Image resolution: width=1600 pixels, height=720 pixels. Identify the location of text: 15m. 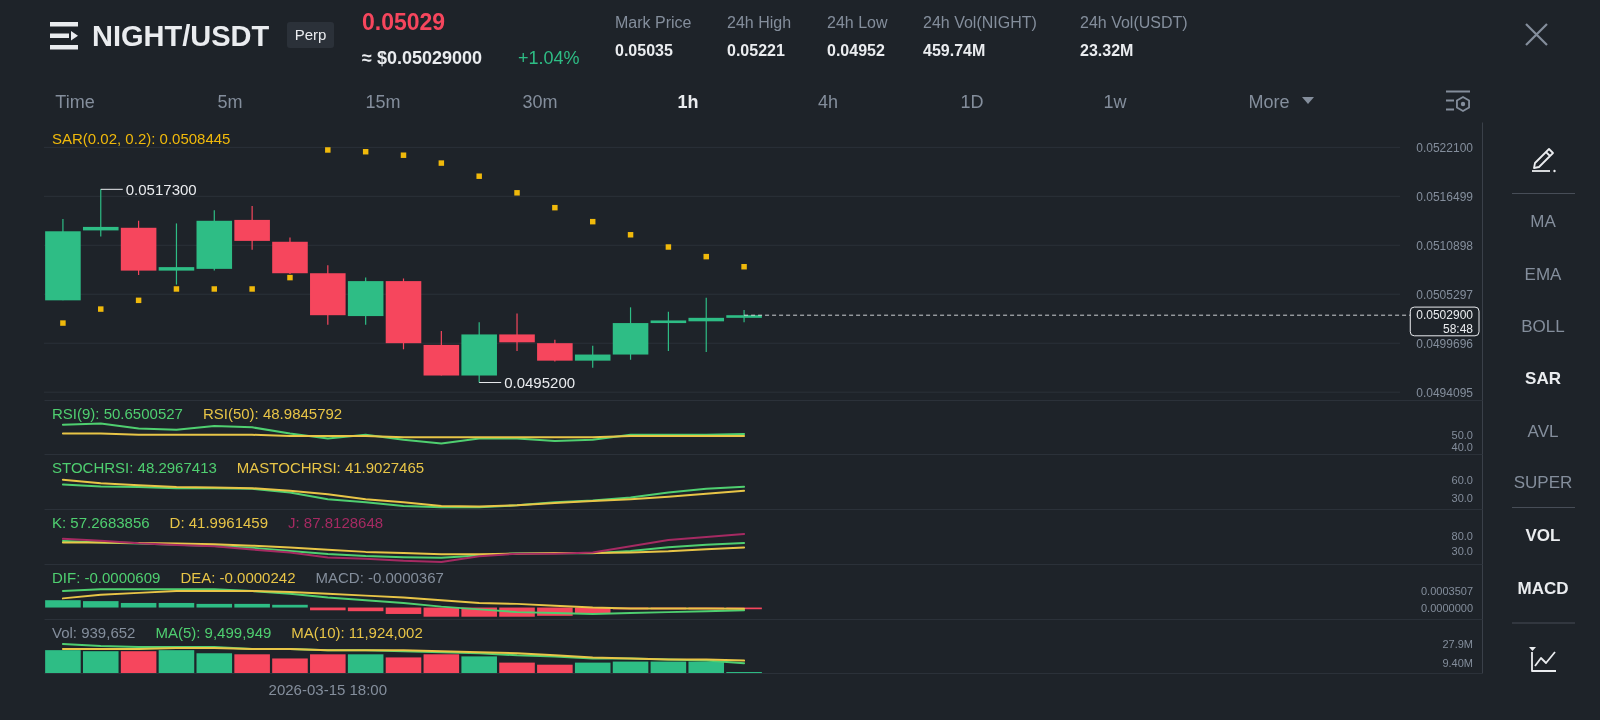
(383, 102).